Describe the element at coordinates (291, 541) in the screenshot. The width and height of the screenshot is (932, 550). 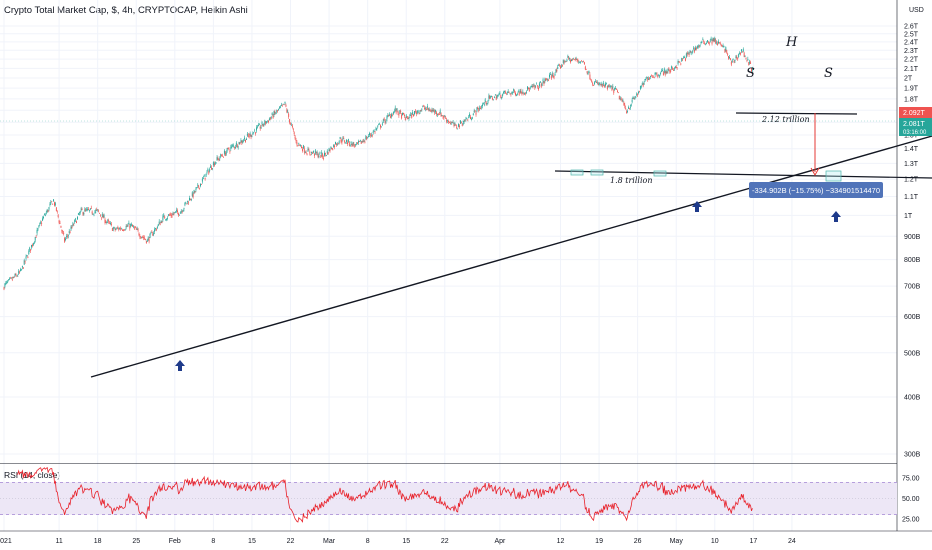
I see `x-tick-label: 22` at that location.